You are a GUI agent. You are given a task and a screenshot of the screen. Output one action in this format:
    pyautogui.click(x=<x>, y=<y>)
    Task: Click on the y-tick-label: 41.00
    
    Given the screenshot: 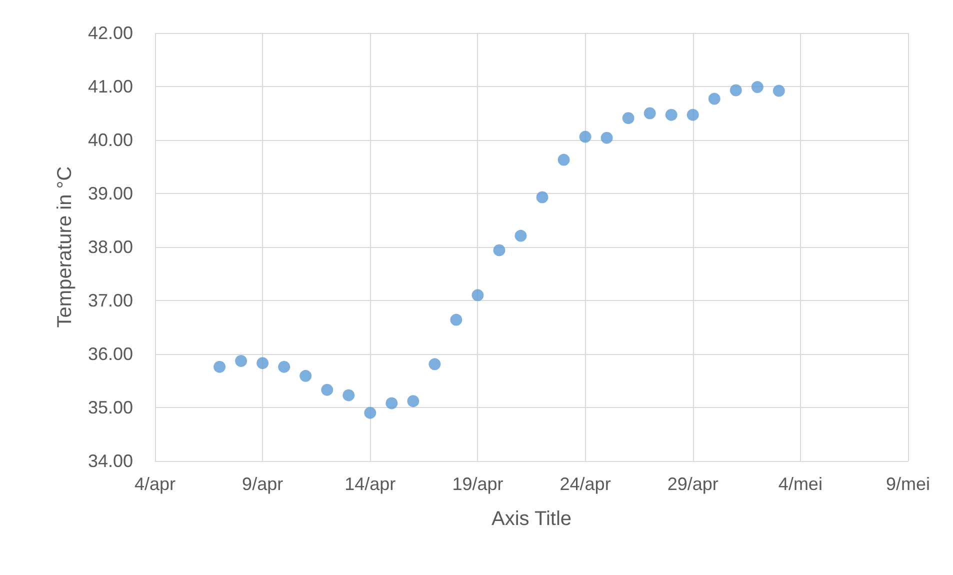 What is the action you would take?
    pyautogui.click(x=110, y=86)
    